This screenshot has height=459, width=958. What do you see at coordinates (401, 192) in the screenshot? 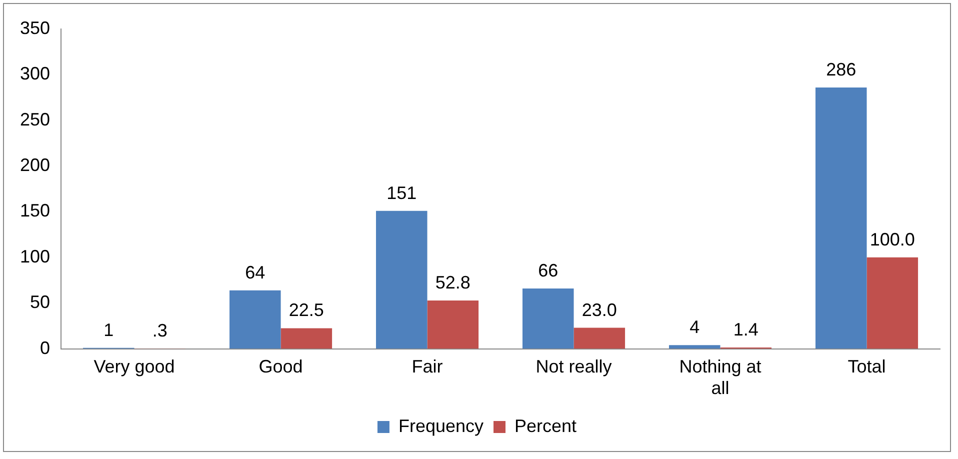
I see `data-label: 151` at bounding box center [401, 192].